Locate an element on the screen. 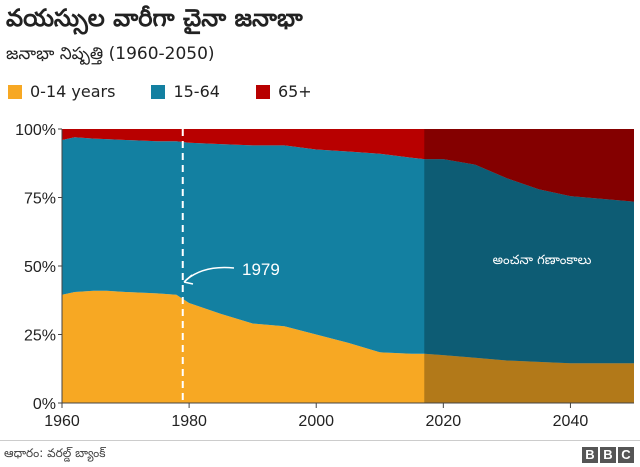 The width and height of the screenshot is (640, 467). projection-label: అంచనా గణాంకాలు is located at coordinates (542, 260).